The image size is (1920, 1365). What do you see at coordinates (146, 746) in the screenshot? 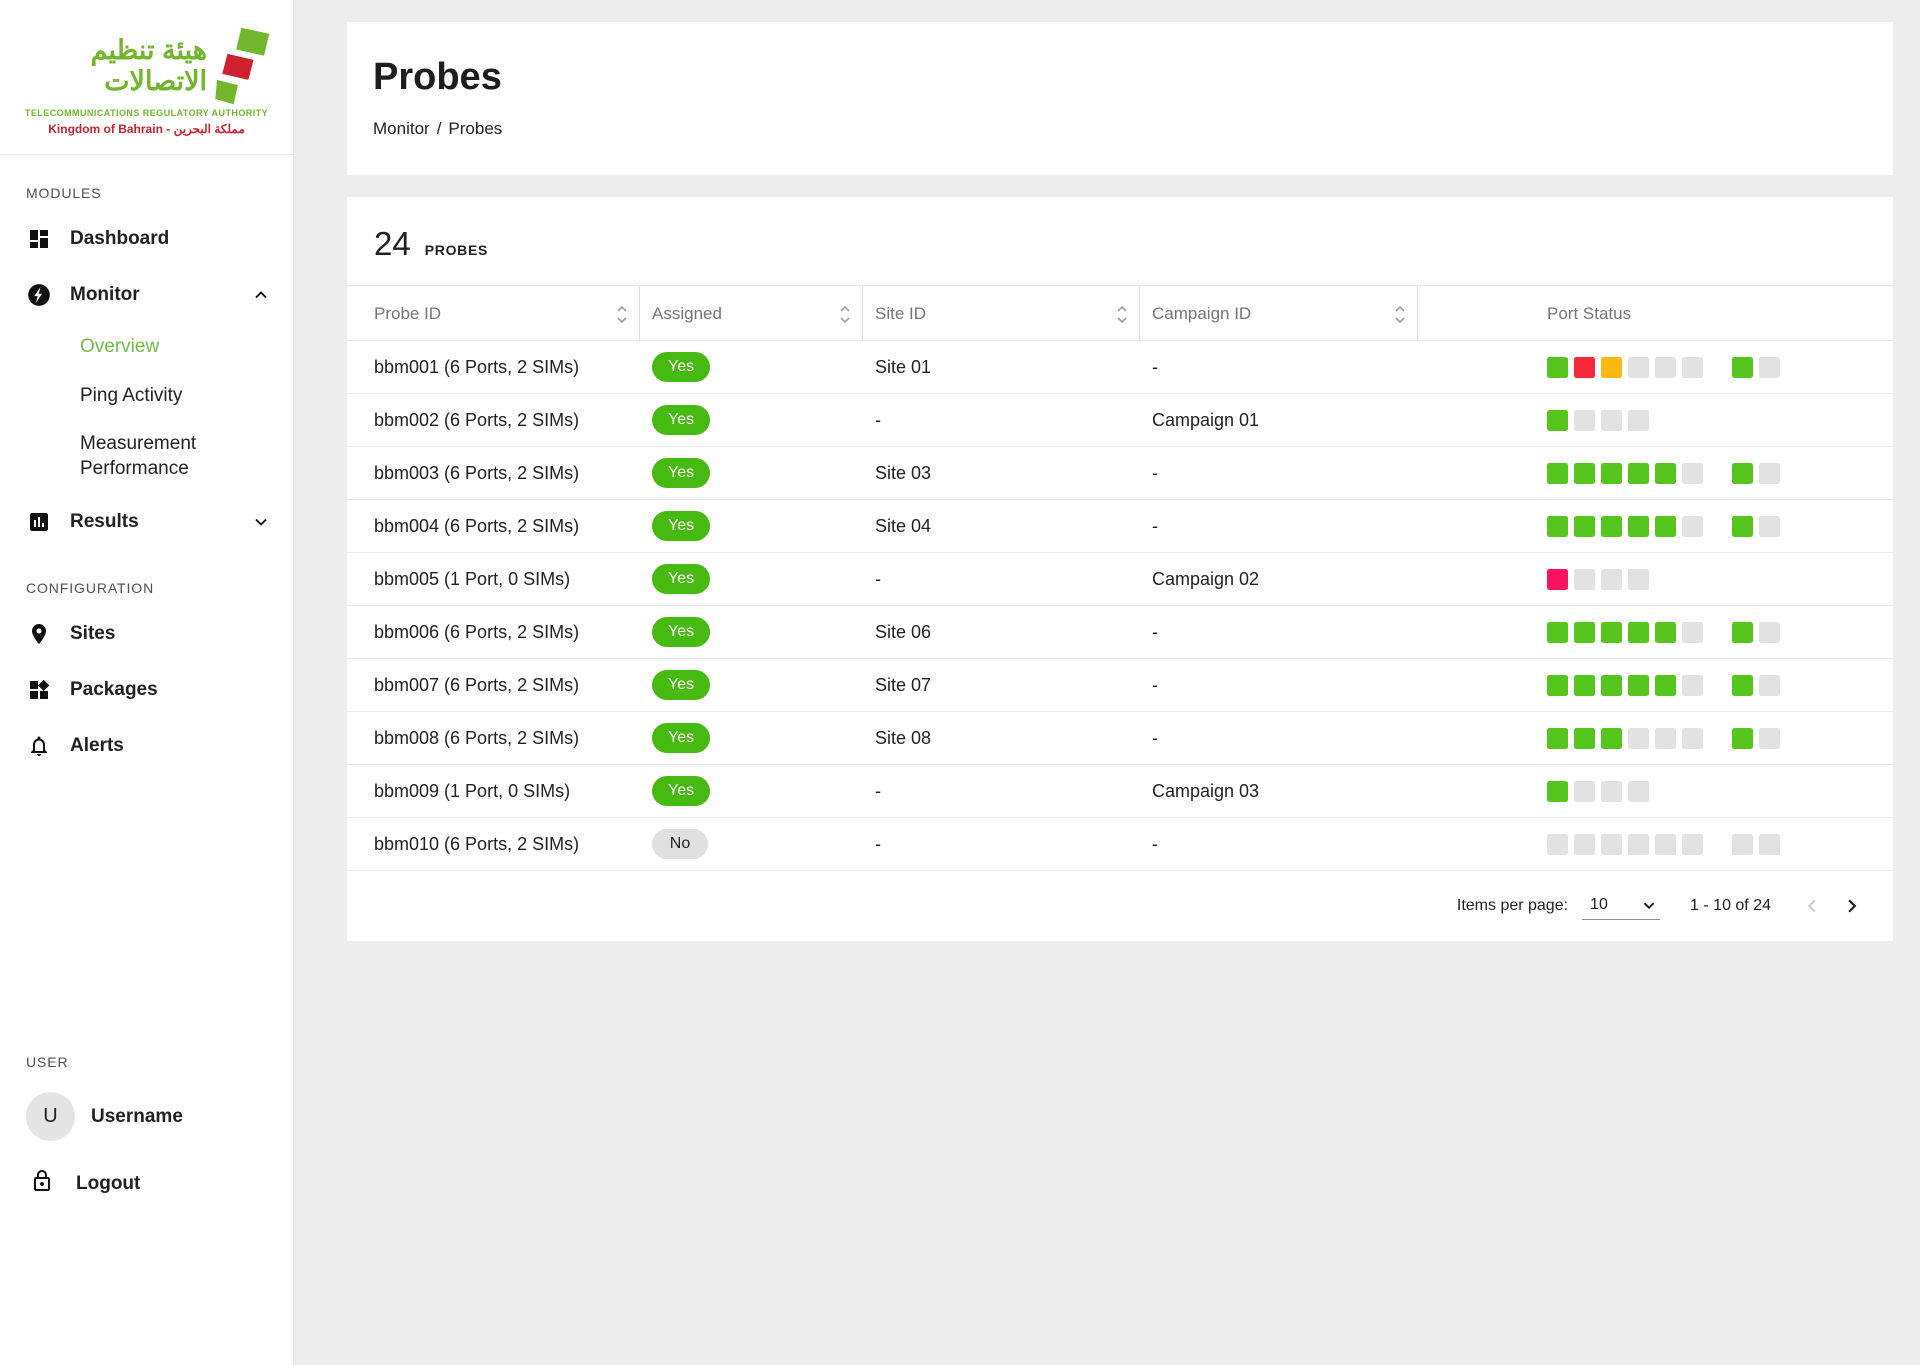
I see `sidebar-item-alerts: Alerts` at bounding box center [146, 746].